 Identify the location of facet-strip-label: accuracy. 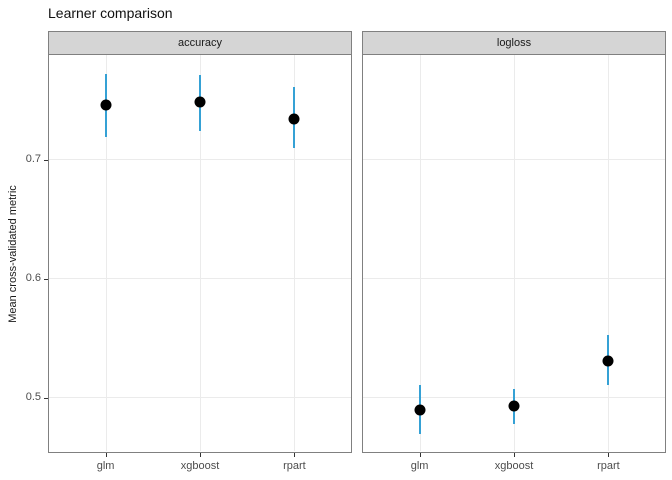
(200, 43).